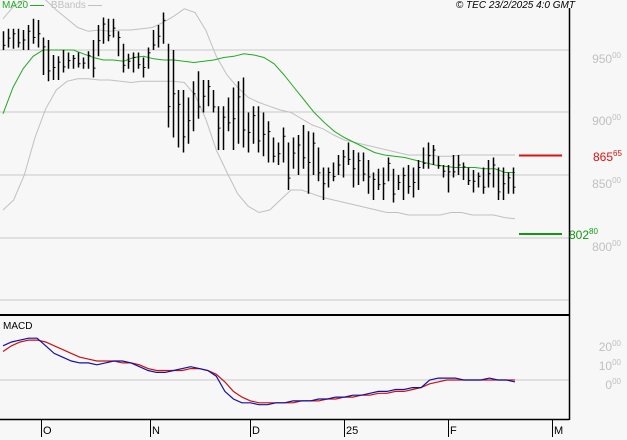  I want to click on axis-label: 000, so click(613, 384).